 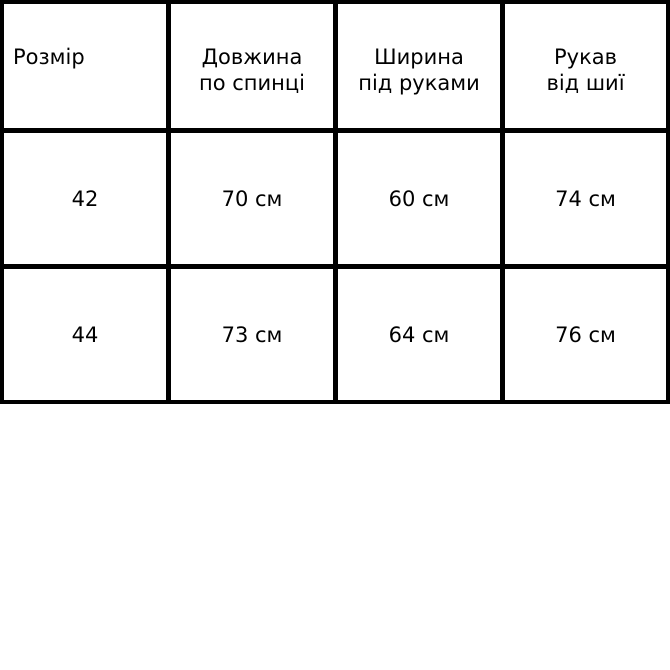 What do you see at coordinates (85, 198) in the screenshot?
I see `row-42-size: 42` at bounding box center [85, 198].